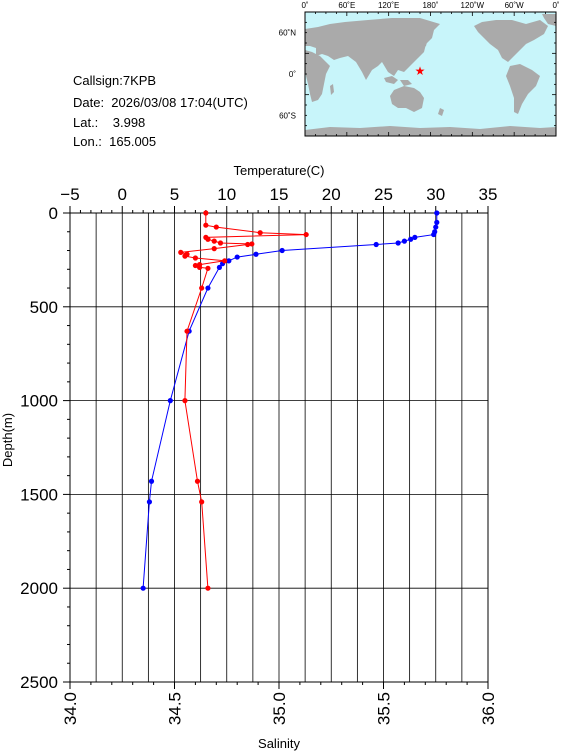 The height and width of the screenshot is (751, 564). What do you see at coordinates (226, 194) in the screenshot?
I see `temperature-tick-label: 10` at bounding box center [226, 194].